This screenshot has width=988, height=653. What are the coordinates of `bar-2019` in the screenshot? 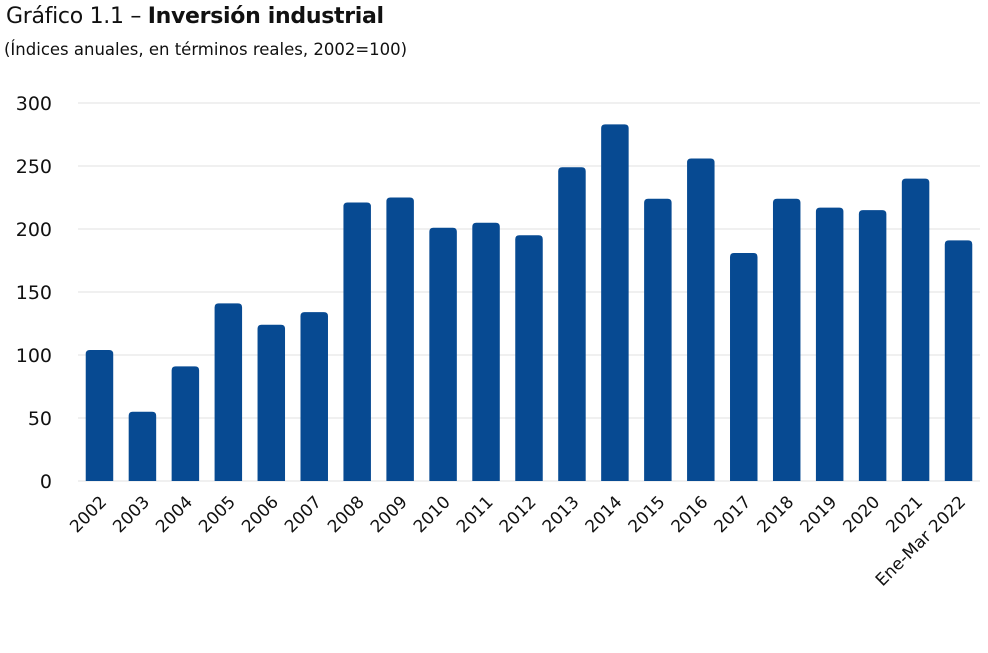 It's located at (829, 344).